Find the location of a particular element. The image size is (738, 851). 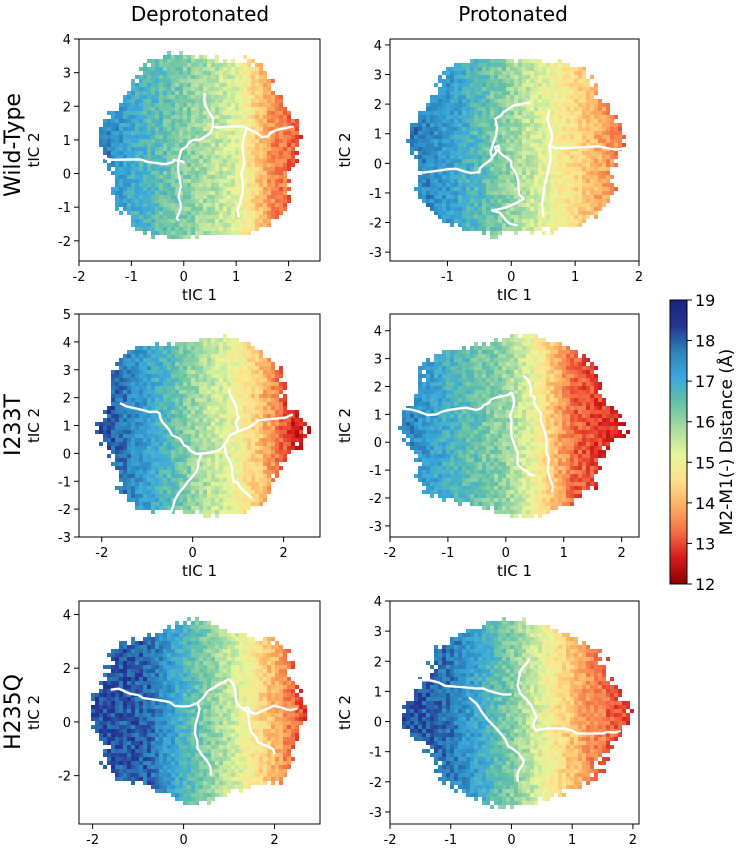

x-tick-label: 2 is located at coordinates (621, 553).